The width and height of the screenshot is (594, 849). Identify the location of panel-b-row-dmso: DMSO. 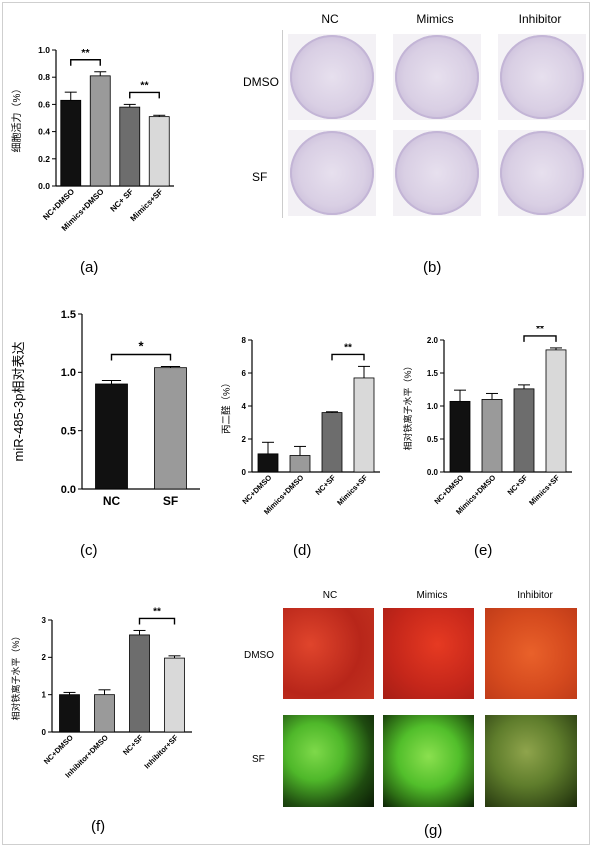
(261, 82).